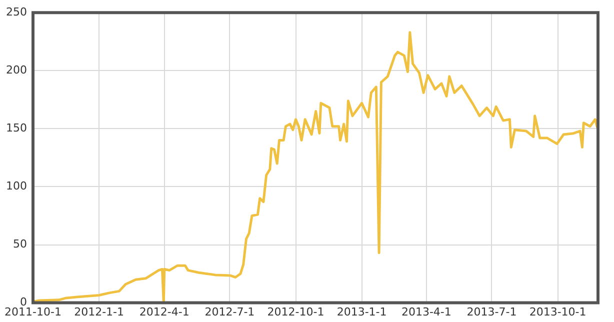 This screenshot has height=322, width=614. What do you see at coordinates (426, 311) in the screenshot?
I see `x-tick-label: 2013-4-1` at bounding box center [426, 311].